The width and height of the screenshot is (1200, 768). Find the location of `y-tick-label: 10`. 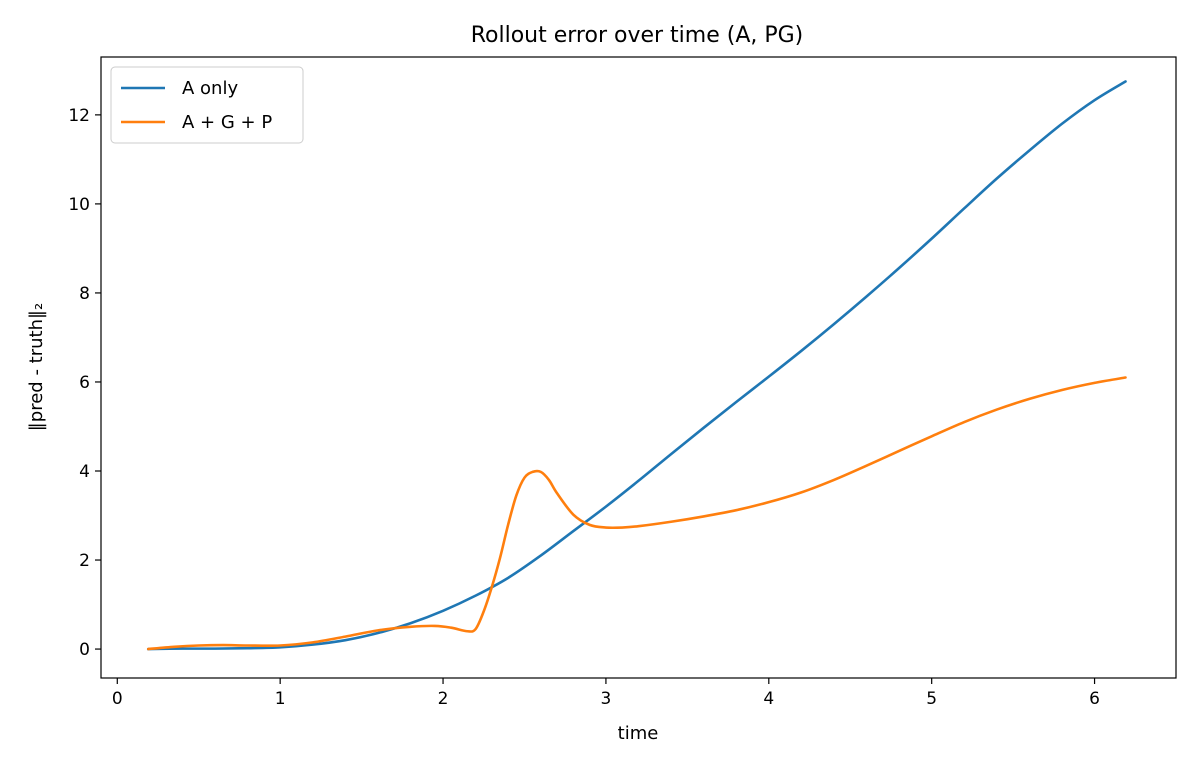

y-tick-label: 10 is located at coordinates (79, 205).